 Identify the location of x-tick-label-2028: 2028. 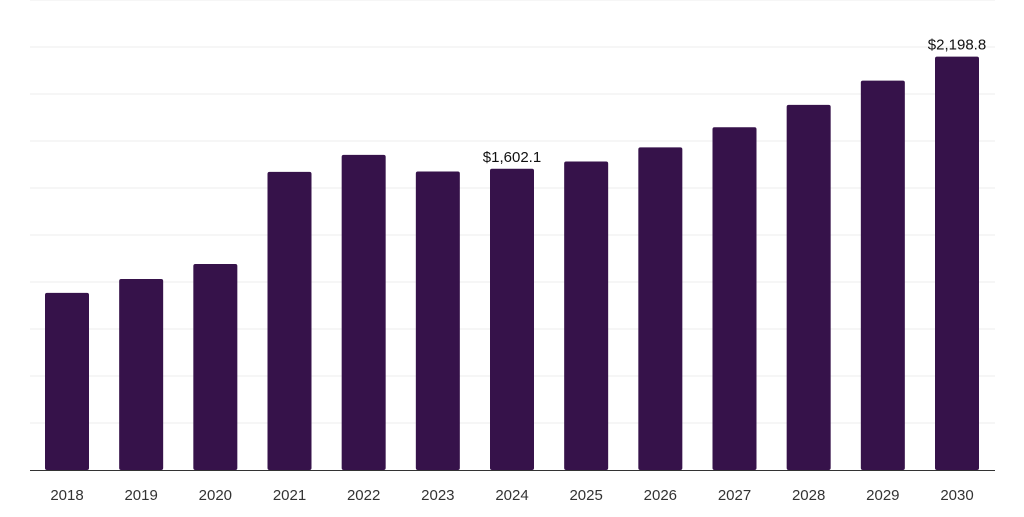
(808, 495).